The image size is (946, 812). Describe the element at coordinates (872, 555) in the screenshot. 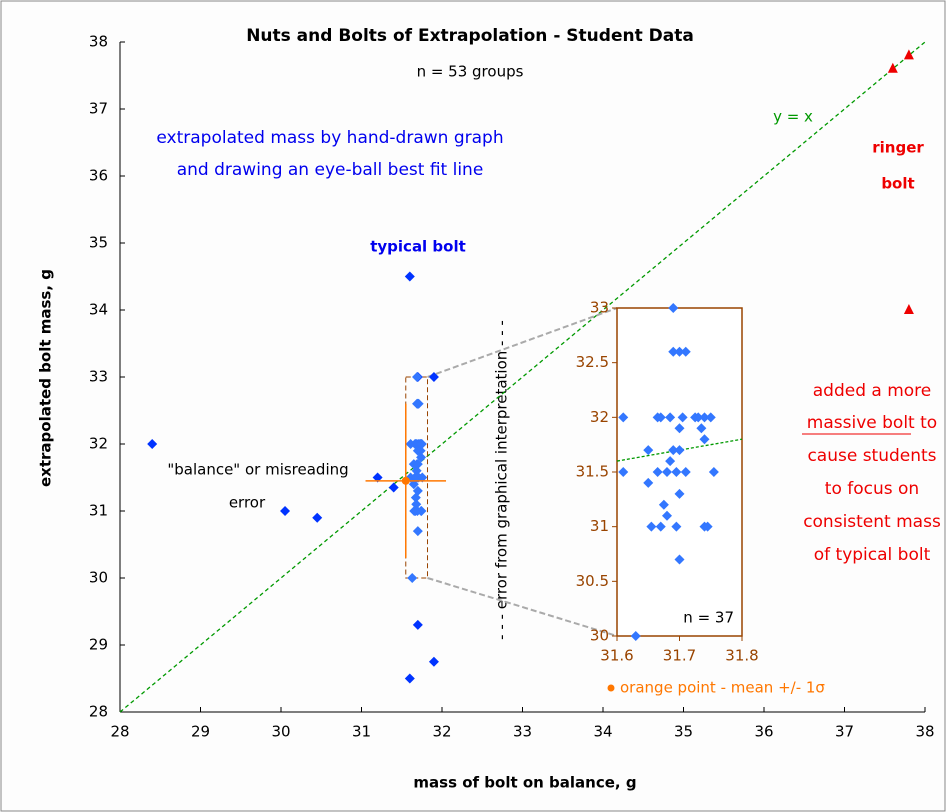

I see `annotation: of typical bolt` at that location.